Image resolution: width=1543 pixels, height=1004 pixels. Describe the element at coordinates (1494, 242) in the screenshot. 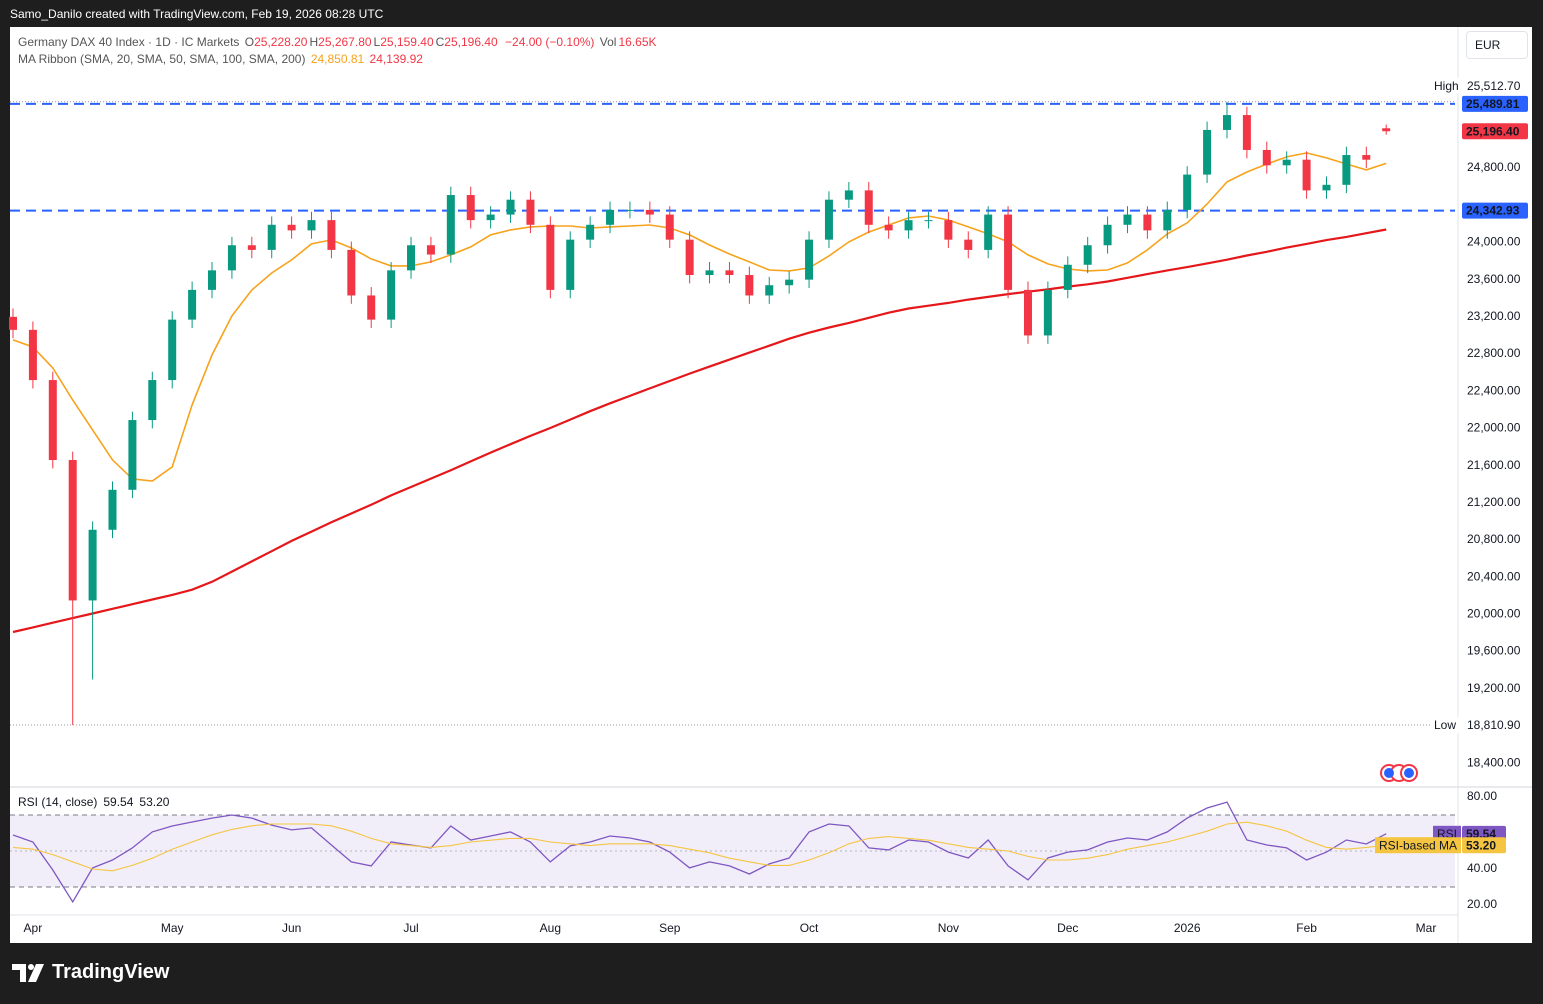

I see `y-tick-label: 24,000.00` at that location.